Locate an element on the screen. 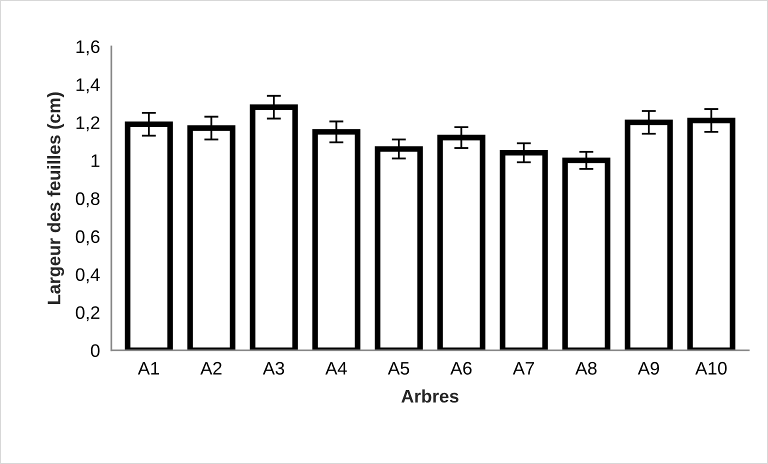 Image resolution: width=768 pixels, height=464 pixels. y-tick-label: 1,6 is located at coordinates (88, 48).